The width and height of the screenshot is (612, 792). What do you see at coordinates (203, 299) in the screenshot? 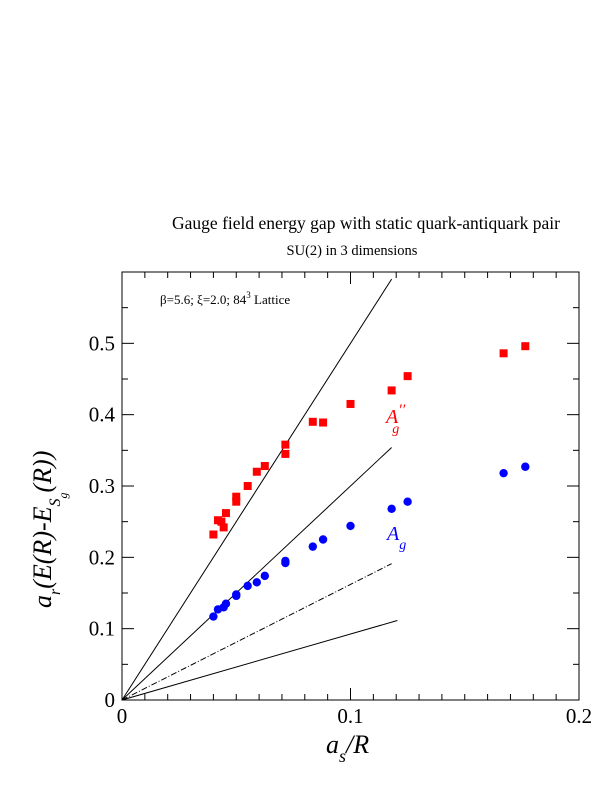
I see `annotation-prefix: β=5.6; ξ=2.0; 84` at bounding box center [203, 299].